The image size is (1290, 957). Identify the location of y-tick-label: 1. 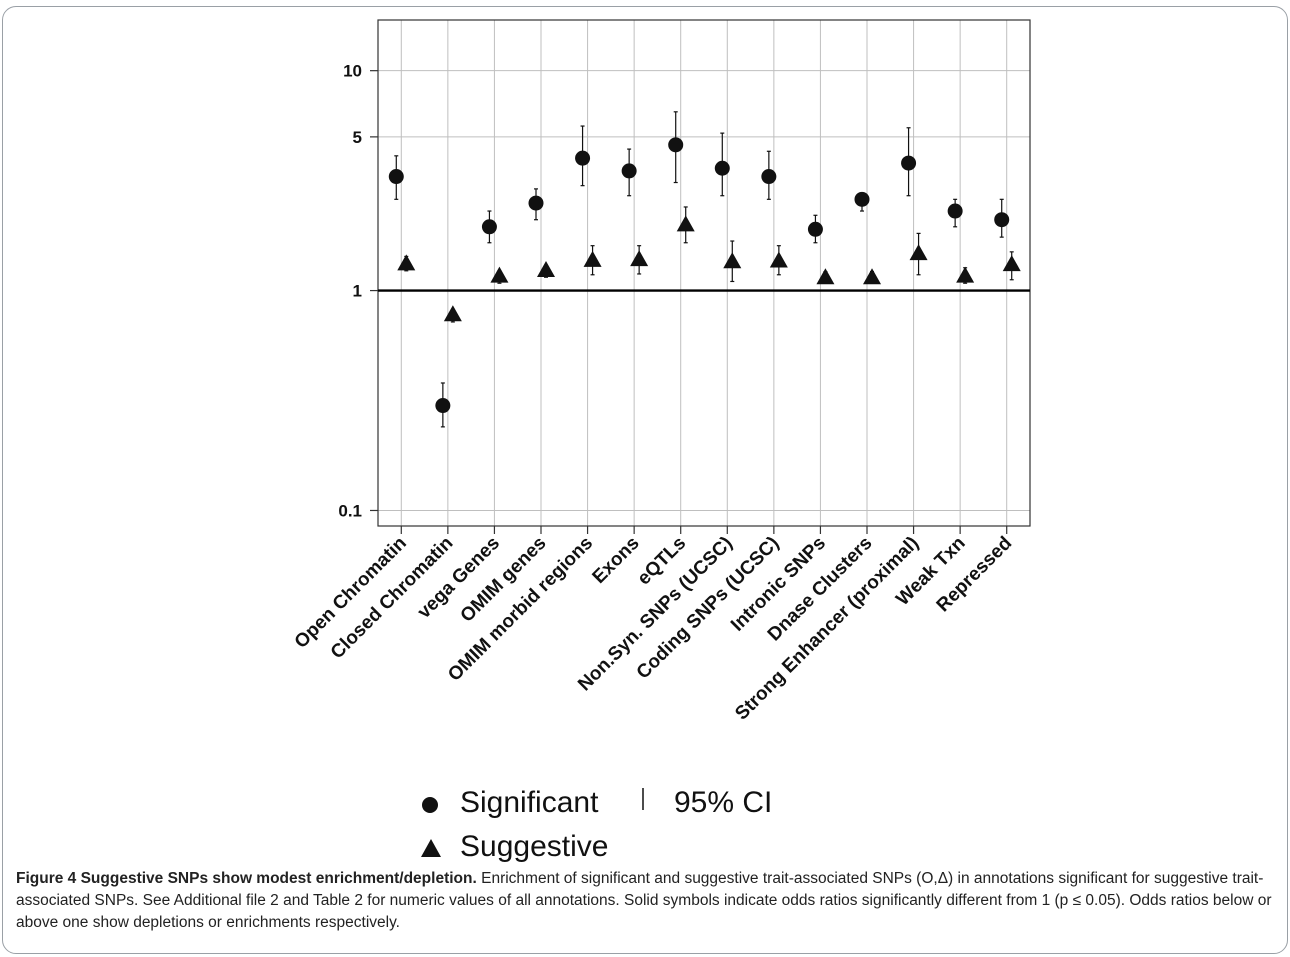
(357, 291).